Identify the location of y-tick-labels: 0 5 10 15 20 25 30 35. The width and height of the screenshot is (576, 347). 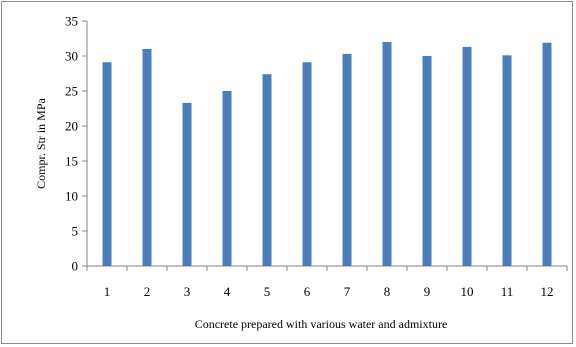
(71, 144).